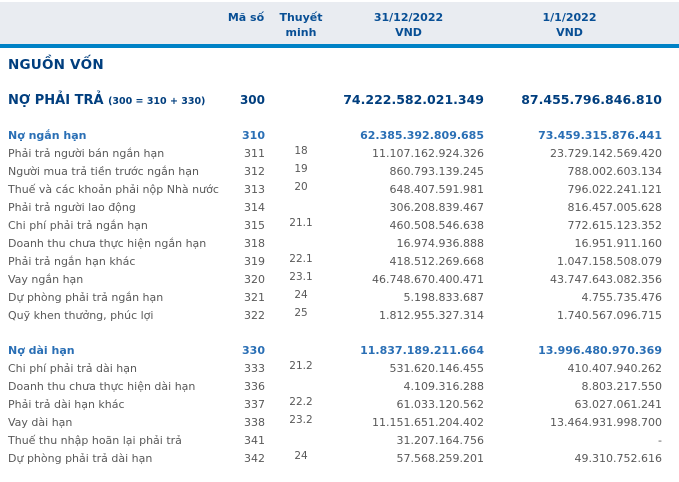  What do you see at coordinates (428, 422) in the screenshot?
I see `row-value-2022: 11.151.651.204.402` at bounding box center [428, 422].